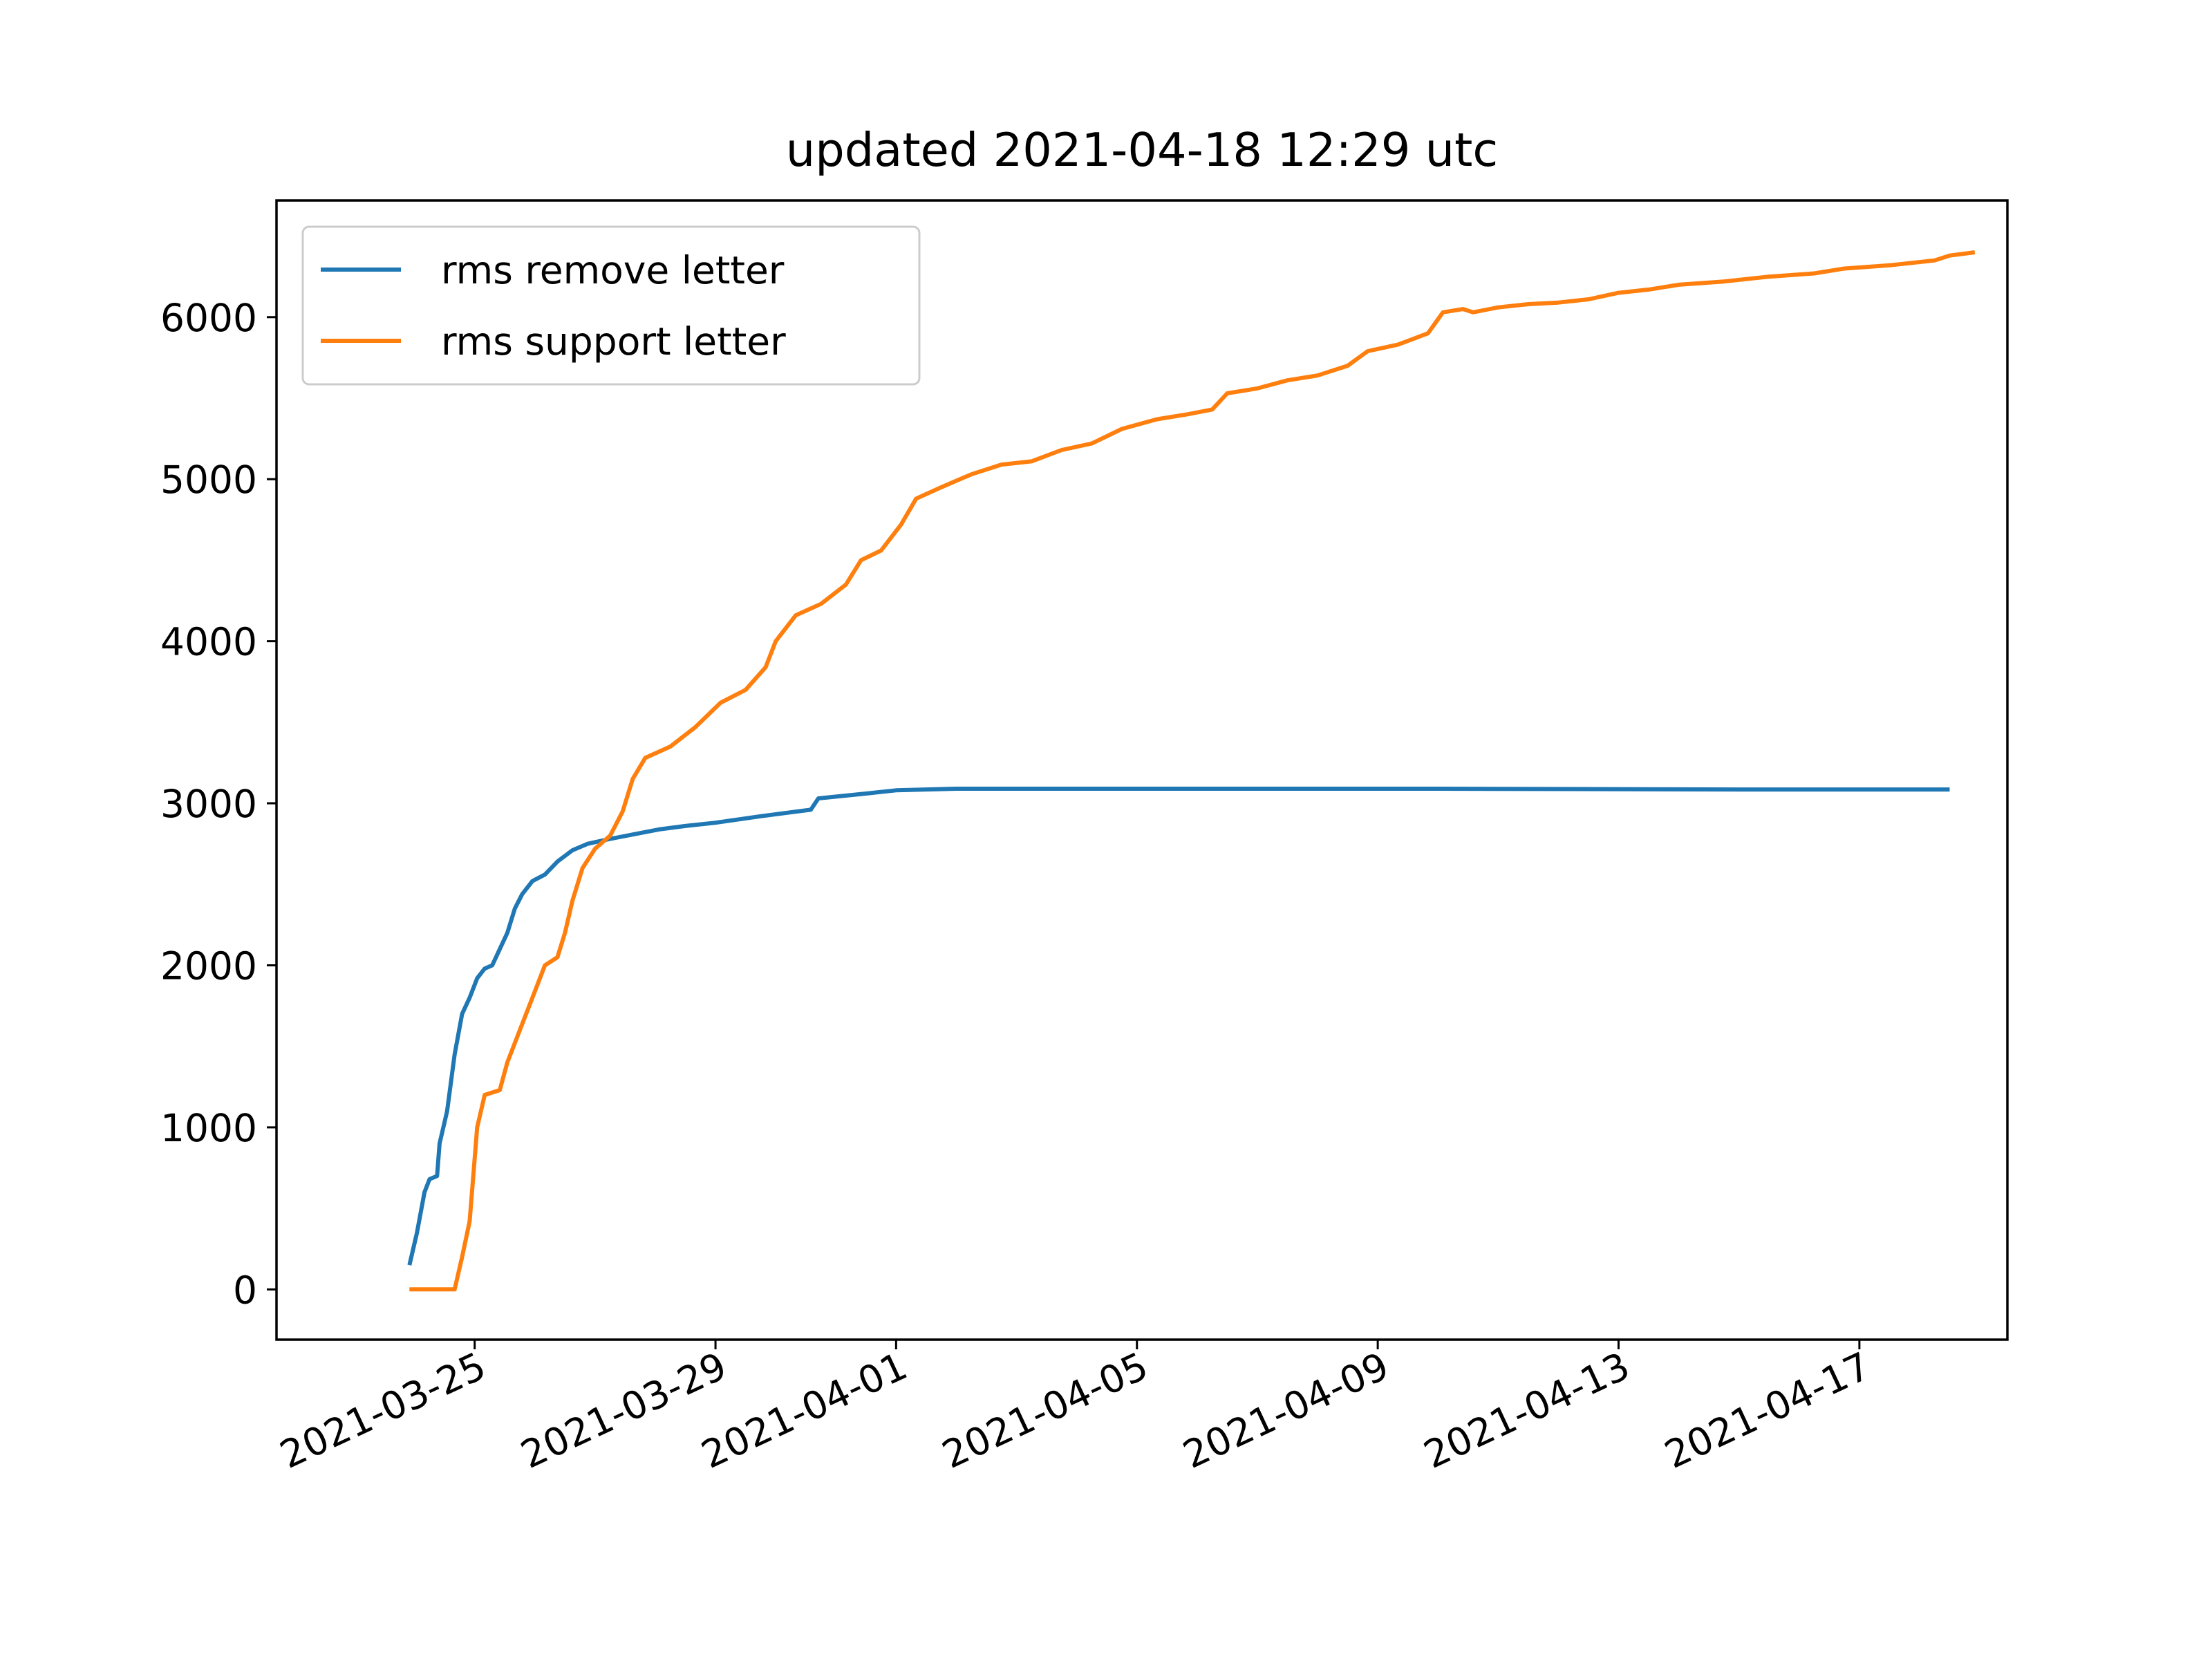 The image size is (2212, 1659). Describe the element at coordinates (245, 1290) in the screenshot. I see `y-tick-label: 0` at that location.